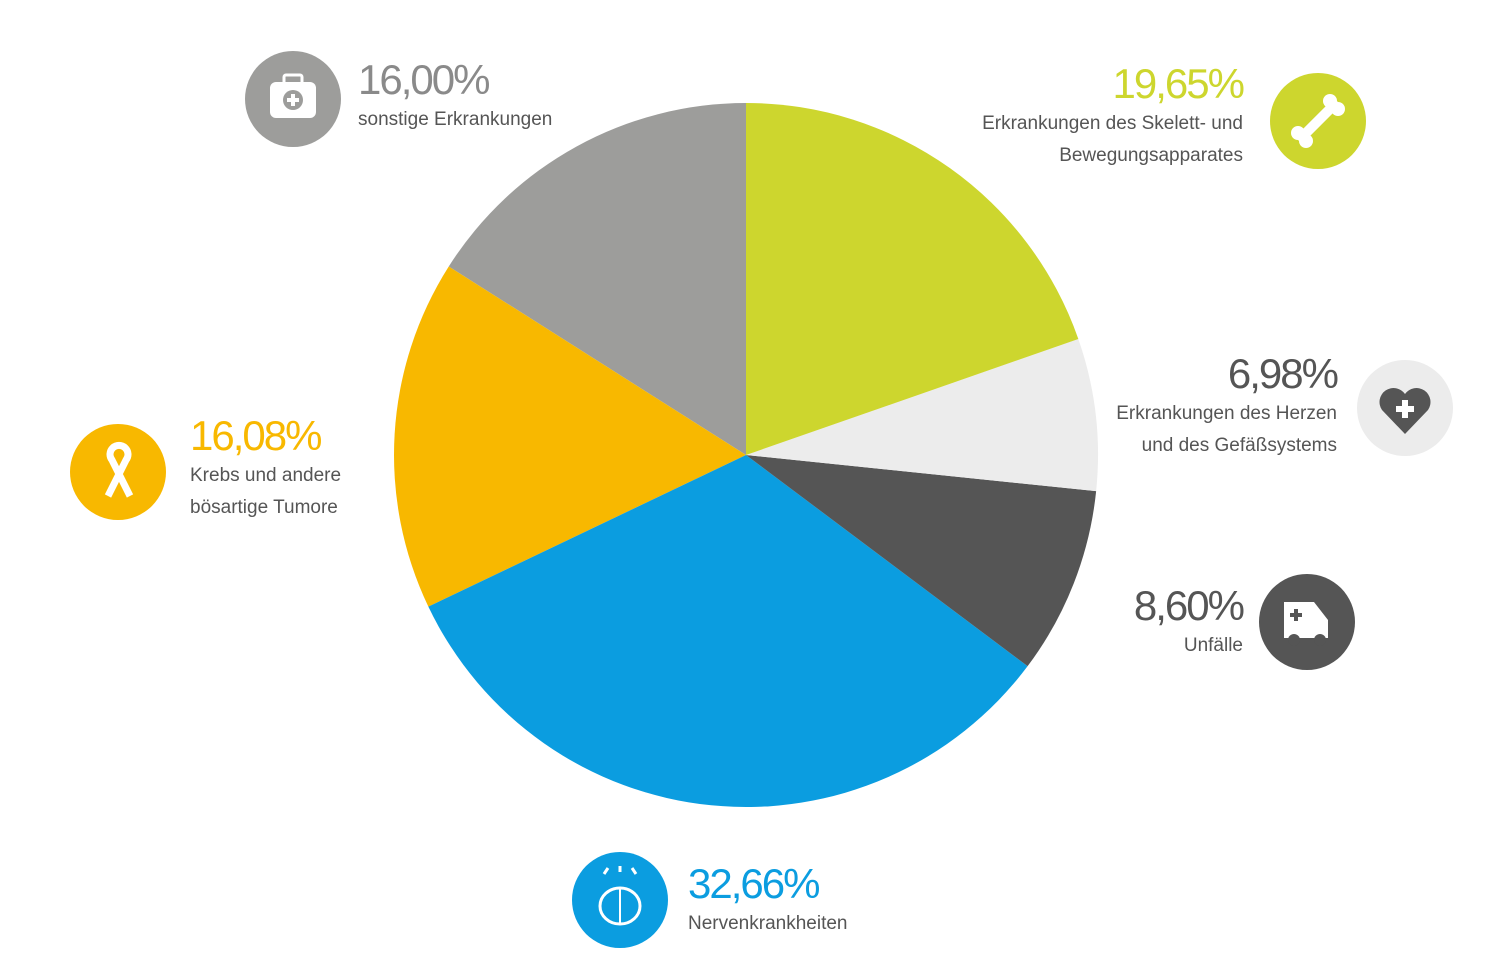 The width and height of the screenshot is (1500, 963). Describe the element at coordinates (424, 79) in the screenshot. I see `value-label: 16,00%` at that location.